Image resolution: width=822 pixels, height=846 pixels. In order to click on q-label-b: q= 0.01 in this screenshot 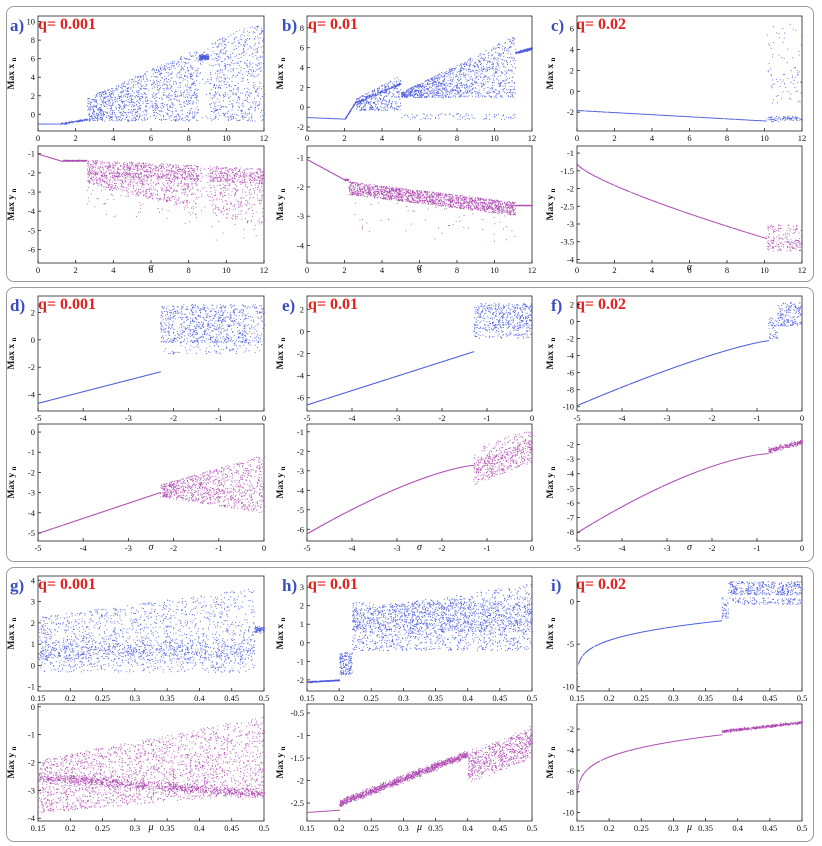, I will do `click(333, 24)`.